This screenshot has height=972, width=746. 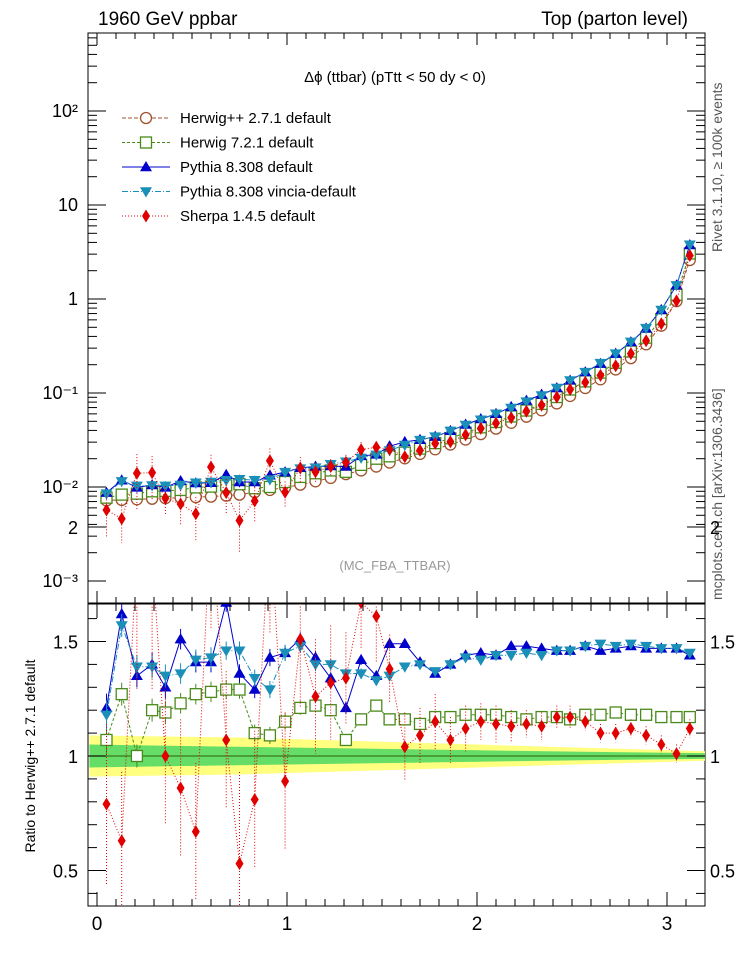 What do you see at coordinates (667, 924) in the screenshot?
I see `x-tick-label: 3` at bounding box center [667, 924].